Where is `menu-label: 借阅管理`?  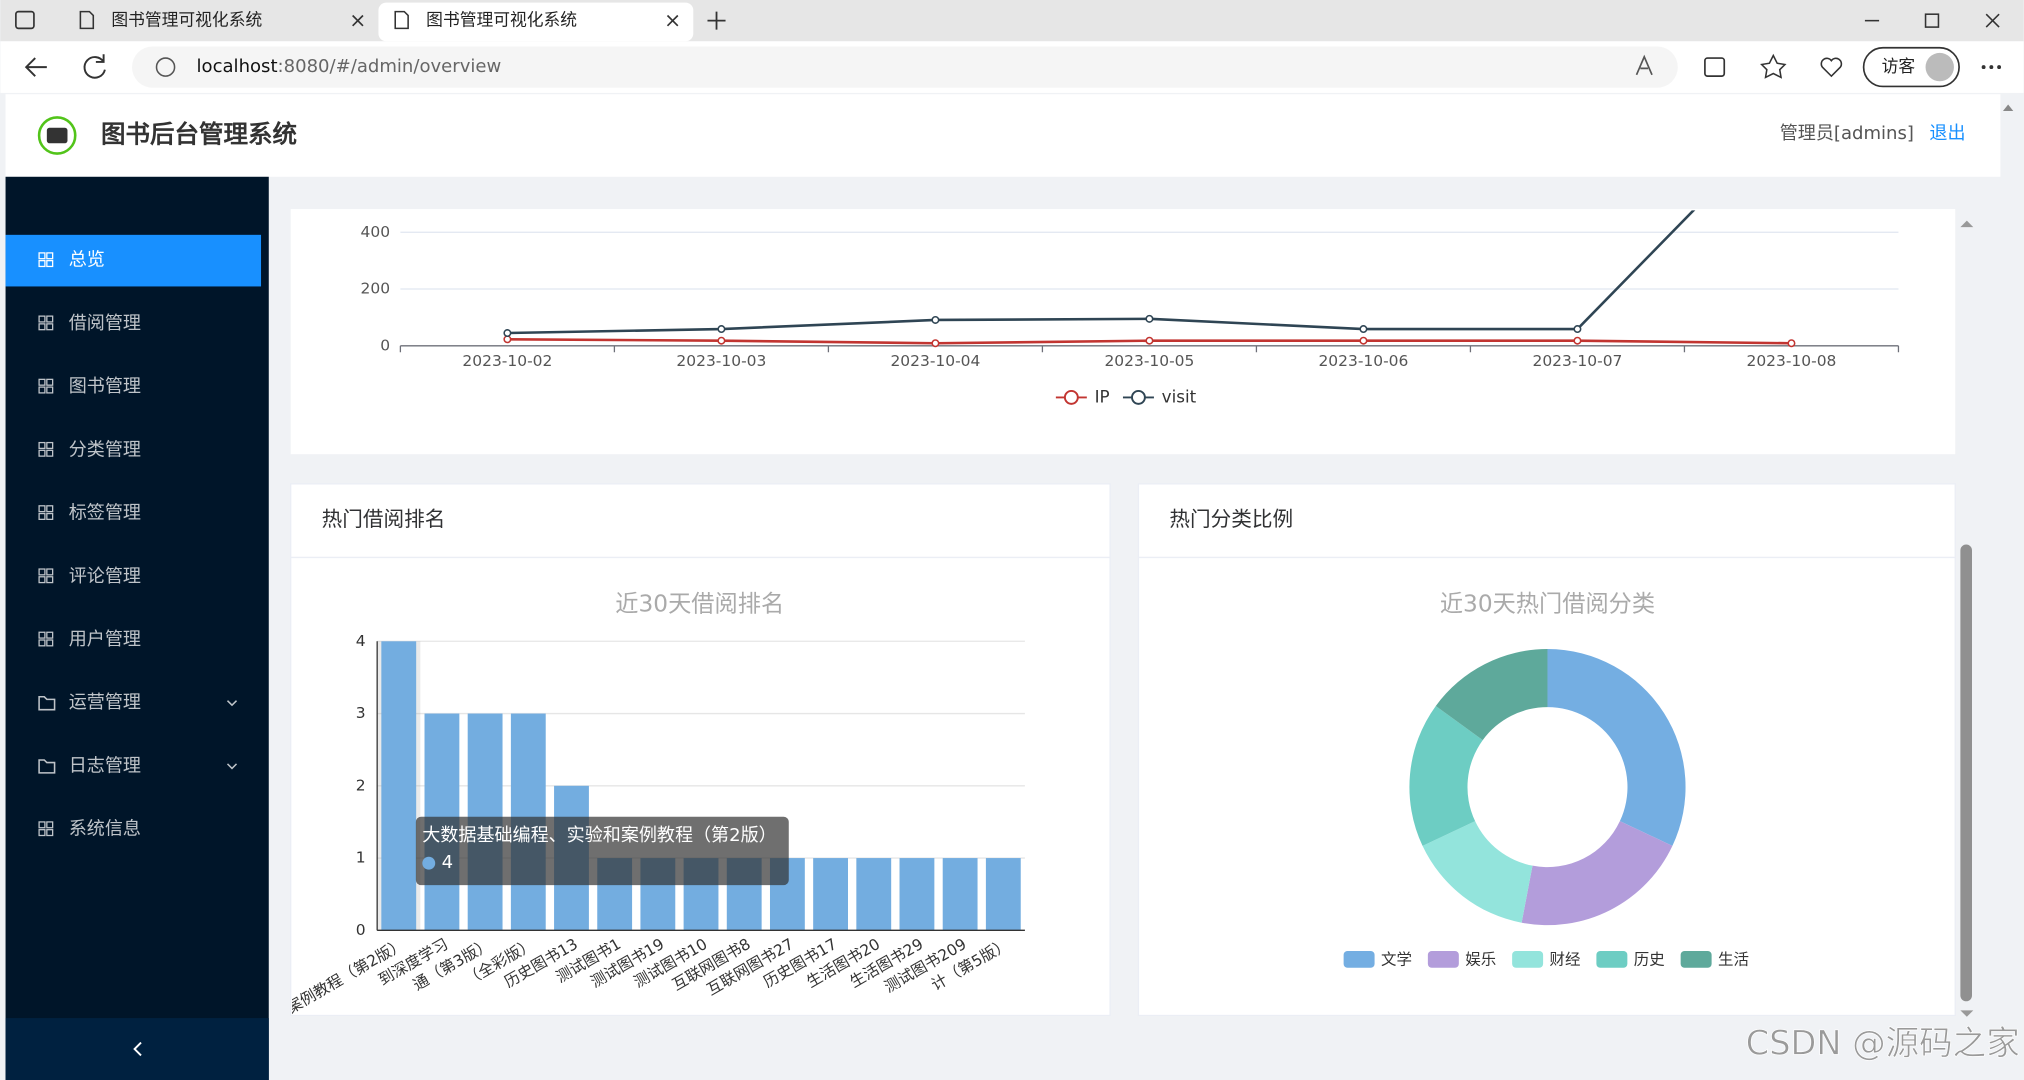 menu-label: 借阅管理 is located at coordinates (105, 323).